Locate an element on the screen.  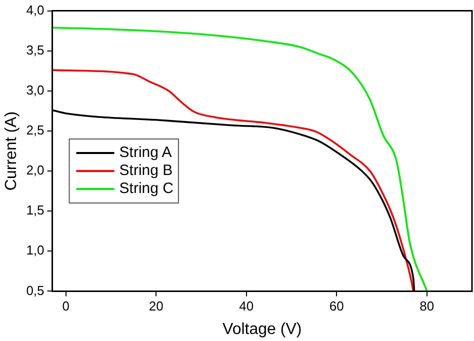
x-tick-label: 60 is located at coordinates (336, 306).